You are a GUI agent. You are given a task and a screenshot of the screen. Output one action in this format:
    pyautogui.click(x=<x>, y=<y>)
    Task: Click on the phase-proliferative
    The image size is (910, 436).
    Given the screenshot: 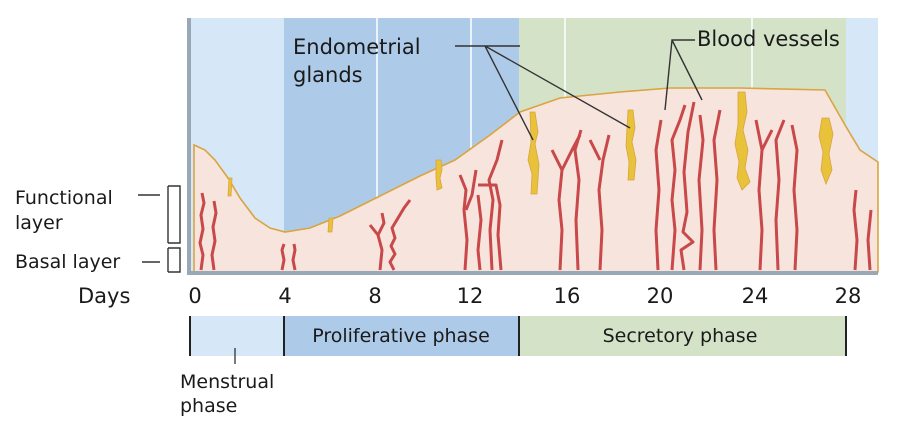 What is the action you would take?
    pyautogui.click(x=401, y=336)
    